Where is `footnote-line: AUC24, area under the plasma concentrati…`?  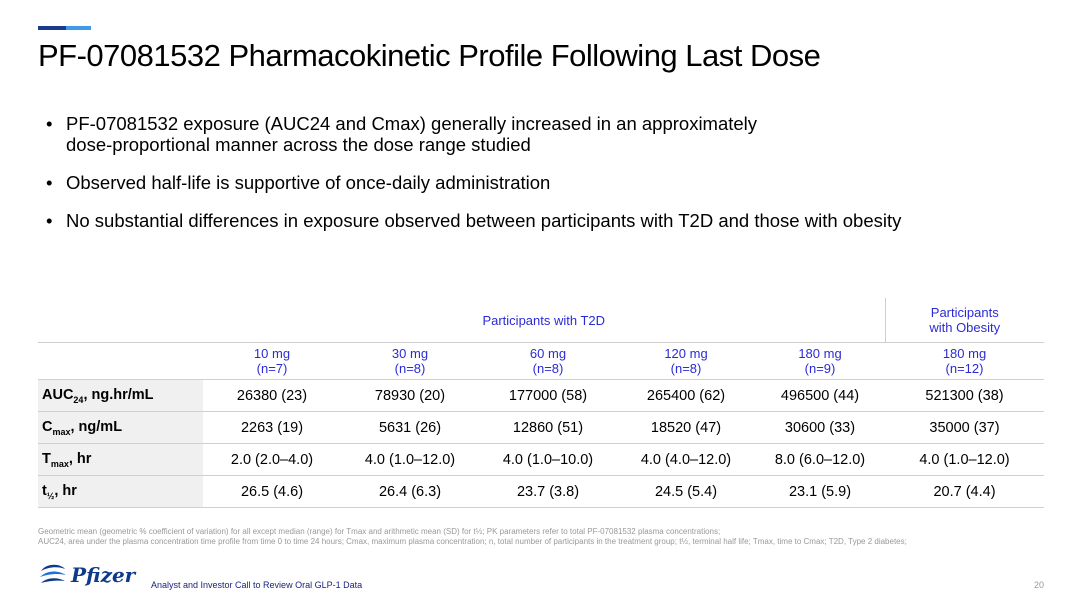 footnote-line: AUC24, area under the plasma concentrati… is located at coordinates (472, 541).